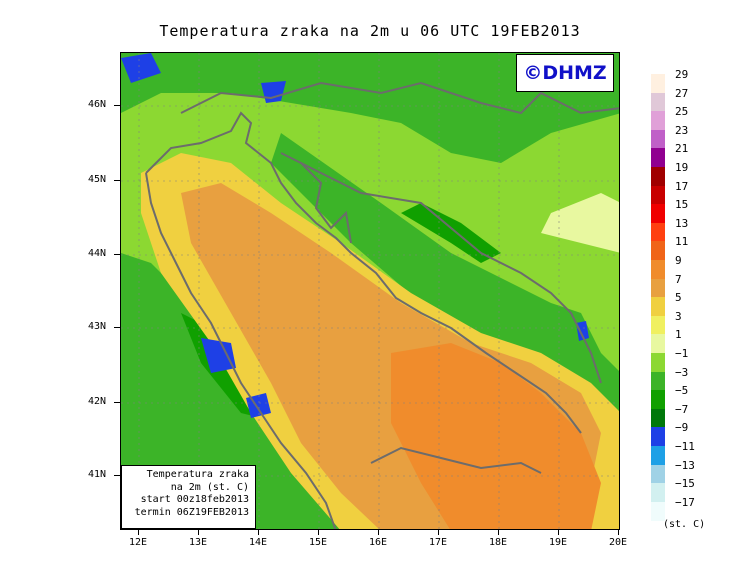 Image resolution: width=740 pixels, height=582 pixels. What do you see at coordinates (678, 316) in the screenshot?
I see `legend-level-label: 3` at bounding box center [678, 316].